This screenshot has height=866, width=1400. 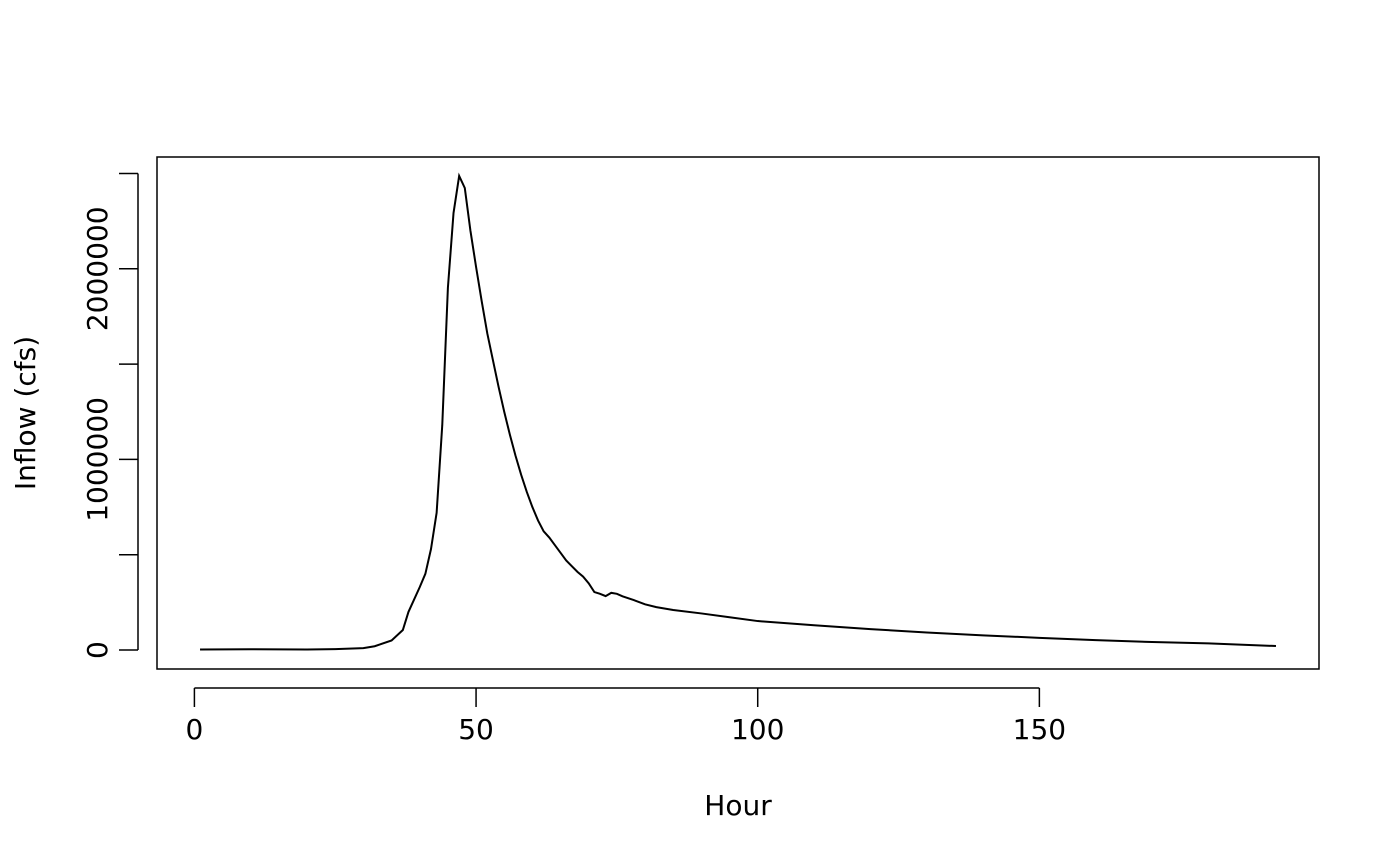 I want to click on x-tick-label: 50, so click(x=476, y=729).